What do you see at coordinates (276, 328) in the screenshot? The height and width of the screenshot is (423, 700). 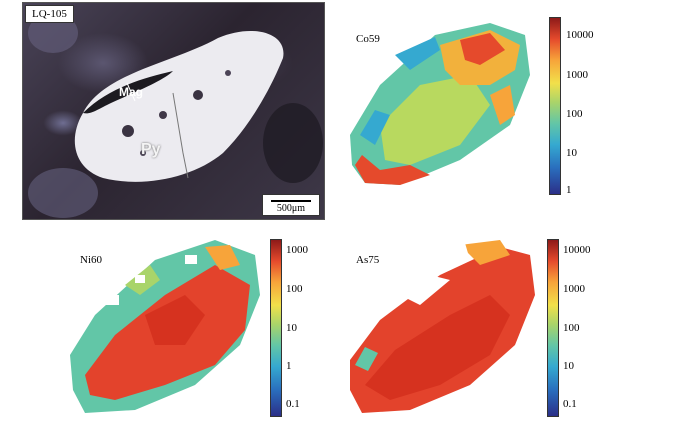 I see `ni60-colorbar` at bounding box center [276, 328].